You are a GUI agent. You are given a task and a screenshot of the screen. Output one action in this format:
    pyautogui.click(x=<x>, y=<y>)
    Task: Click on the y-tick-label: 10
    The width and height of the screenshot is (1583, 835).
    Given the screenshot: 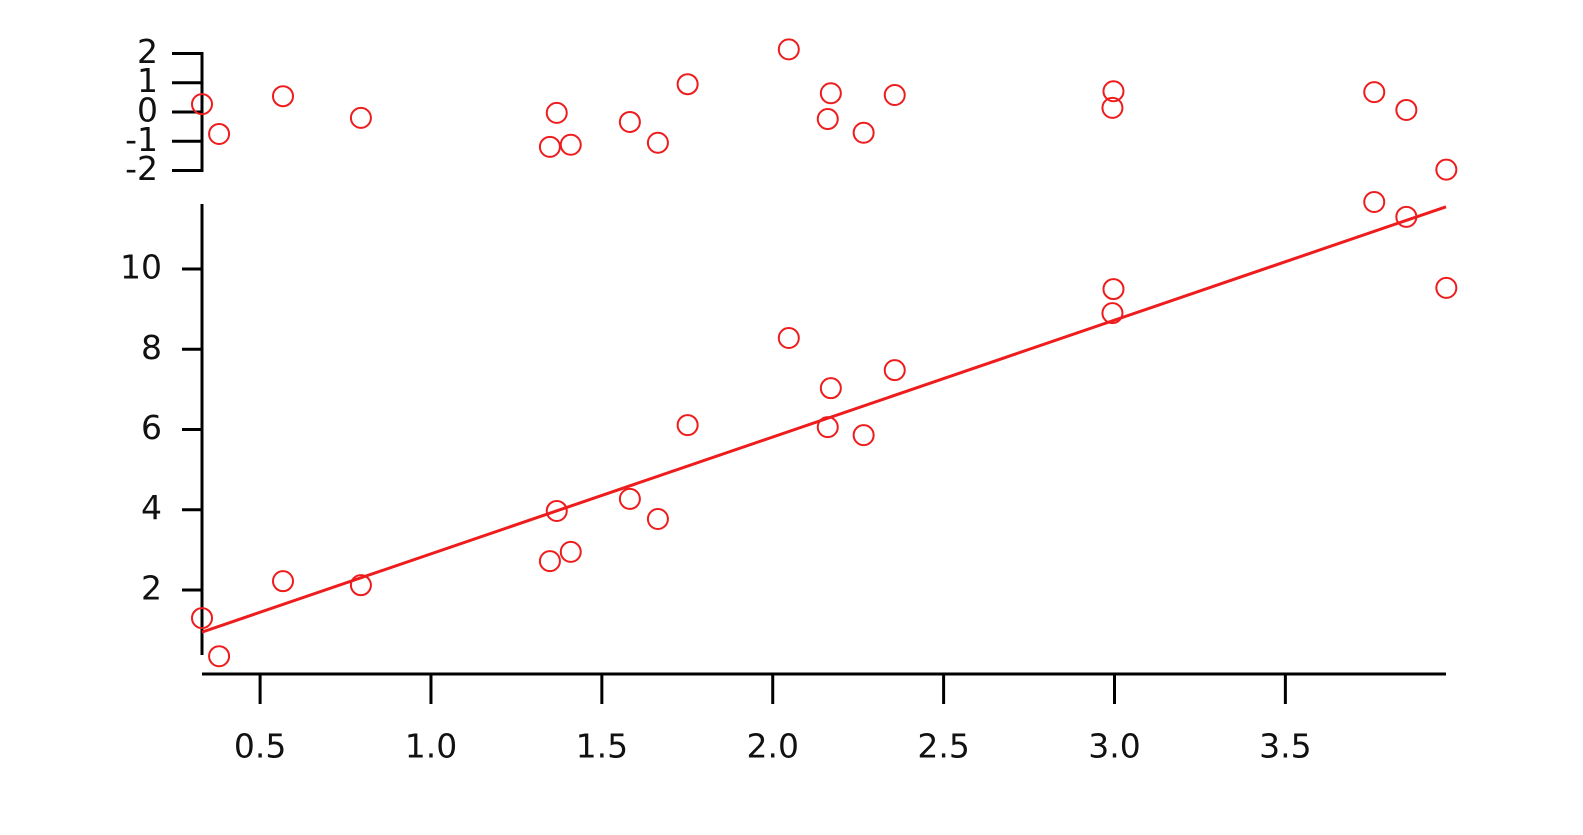 What is the action you would take?
    pyautogui.click(x=141, y=267)
    